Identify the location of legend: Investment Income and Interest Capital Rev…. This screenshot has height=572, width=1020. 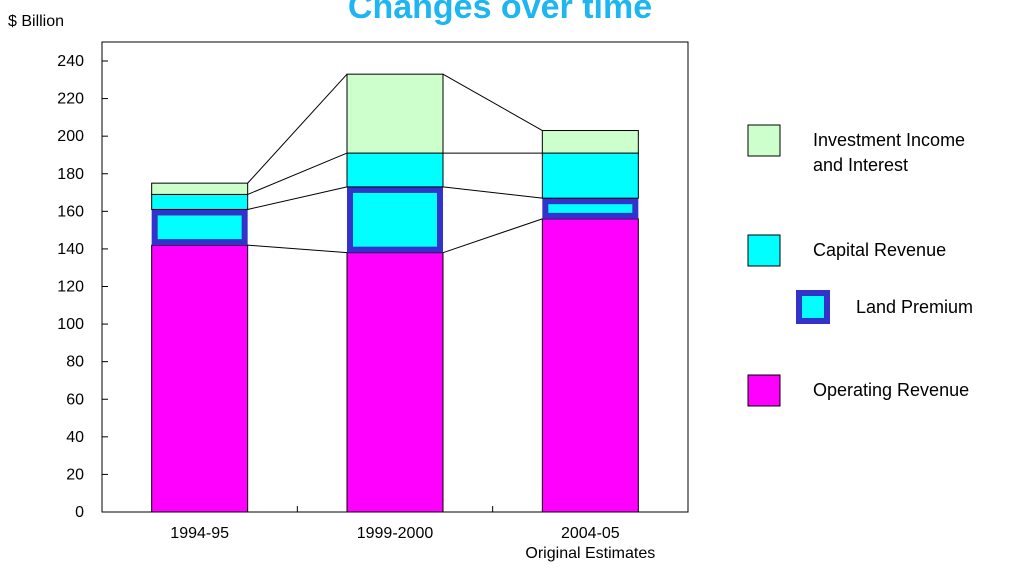
(860, 265).